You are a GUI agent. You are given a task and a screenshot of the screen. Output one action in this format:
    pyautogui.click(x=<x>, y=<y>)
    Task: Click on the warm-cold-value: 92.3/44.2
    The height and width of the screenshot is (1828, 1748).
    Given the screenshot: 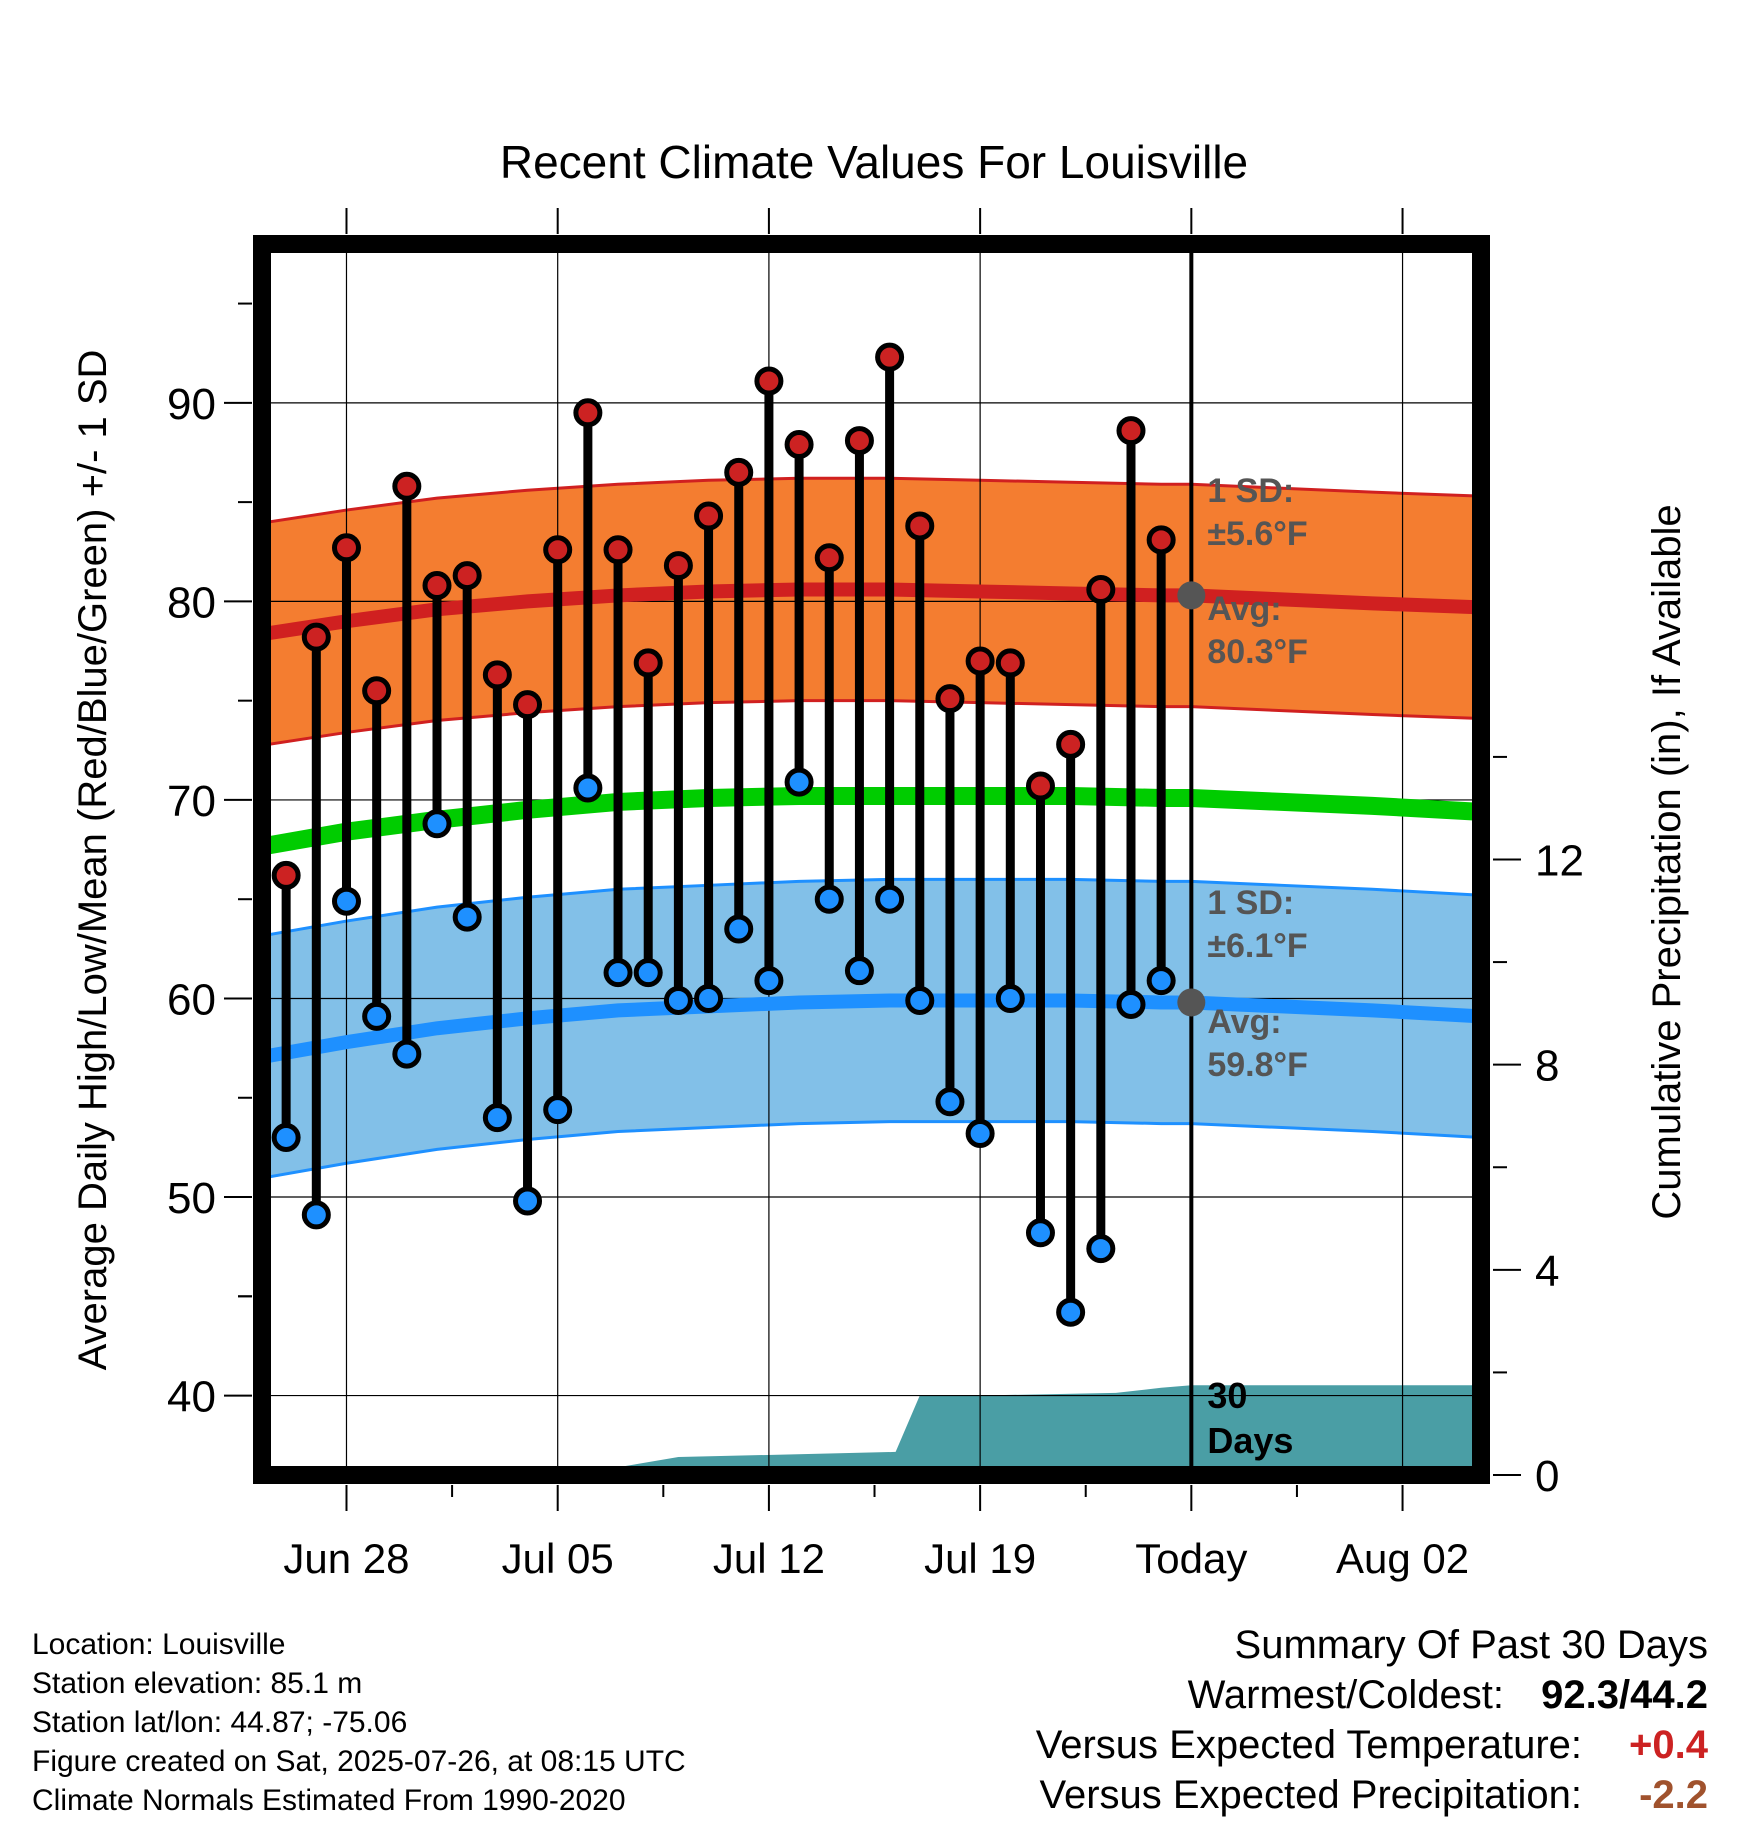 What is the action you would take?
    pyautogui.click(x=1624, y=1695)
    